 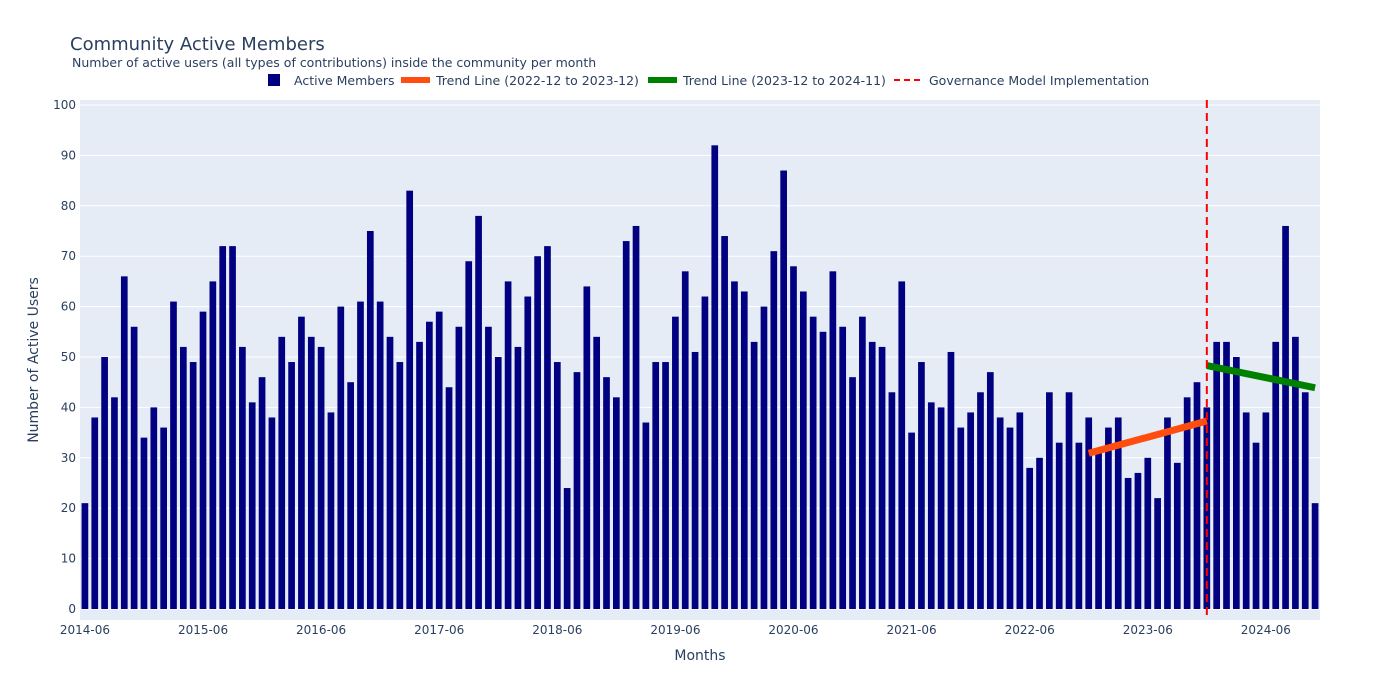 I want to click on y-tick-label: 70, so click(x=68, y=256).